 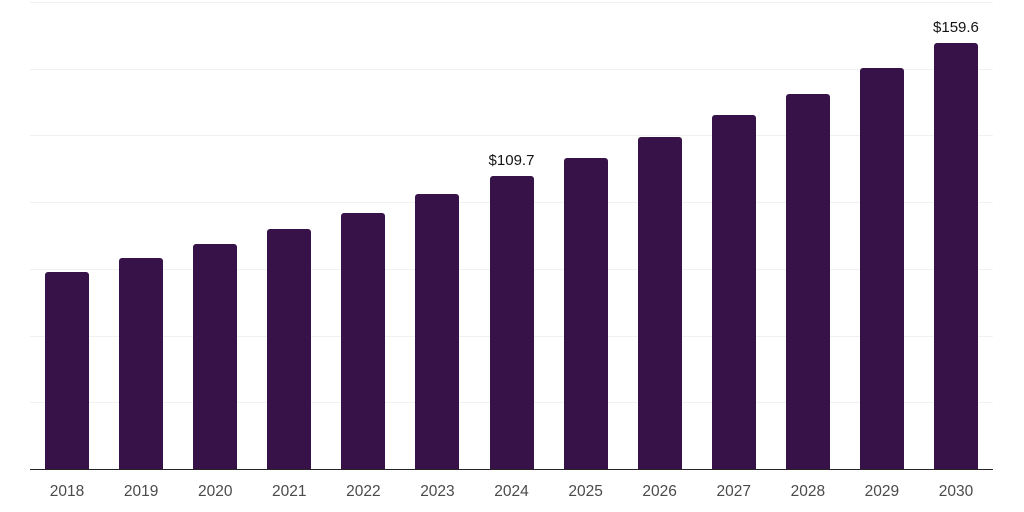 What do you see at coordinates (67, 235) in the screenshot?
I see `bar-group-2018` at bounding box center [67, 235].